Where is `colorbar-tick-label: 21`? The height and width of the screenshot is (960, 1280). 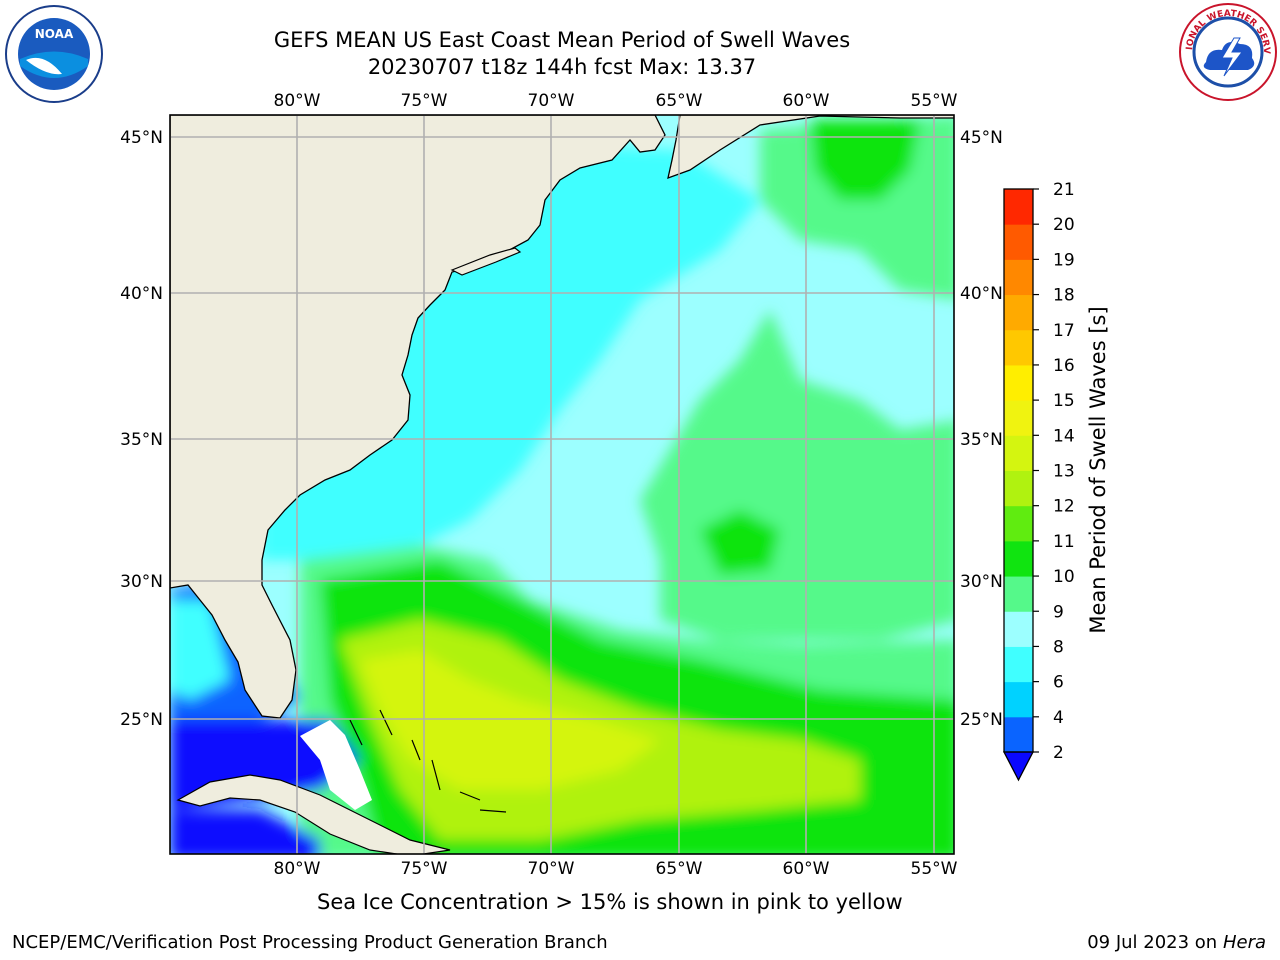
colorbar-tick-label: 21 is located at coordinates (1064, 190).